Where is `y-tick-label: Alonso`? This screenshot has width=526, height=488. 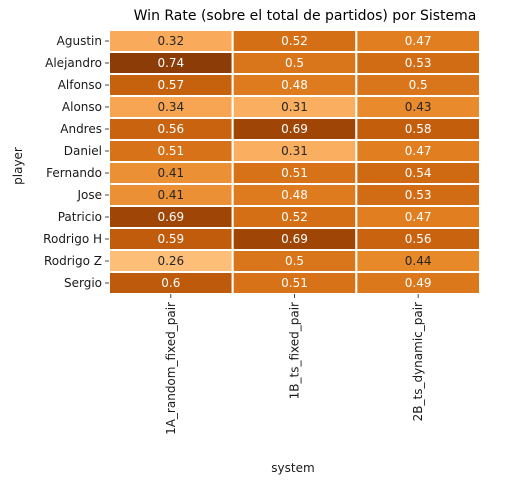
y-tick-label: Alonso is located at coordinates (82, 107).